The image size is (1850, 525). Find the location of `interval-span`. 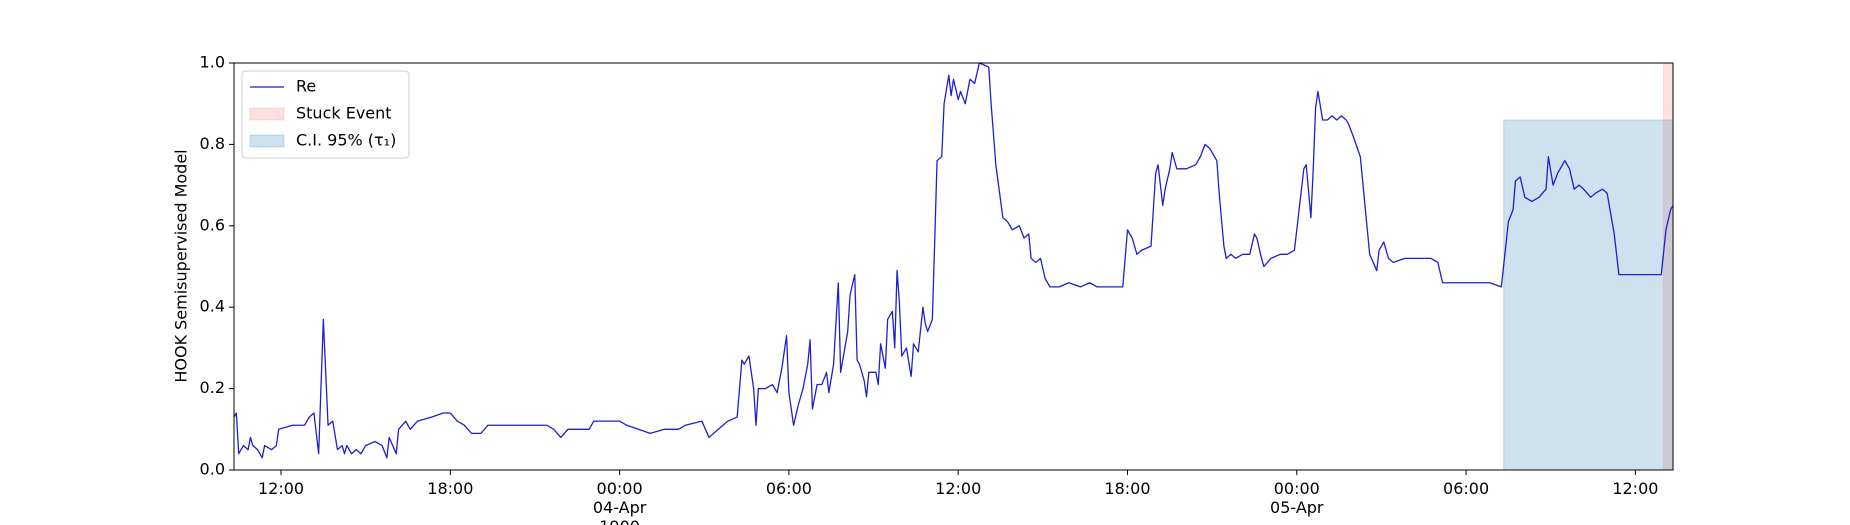

interval-span is located at coordinates (1588, 295).